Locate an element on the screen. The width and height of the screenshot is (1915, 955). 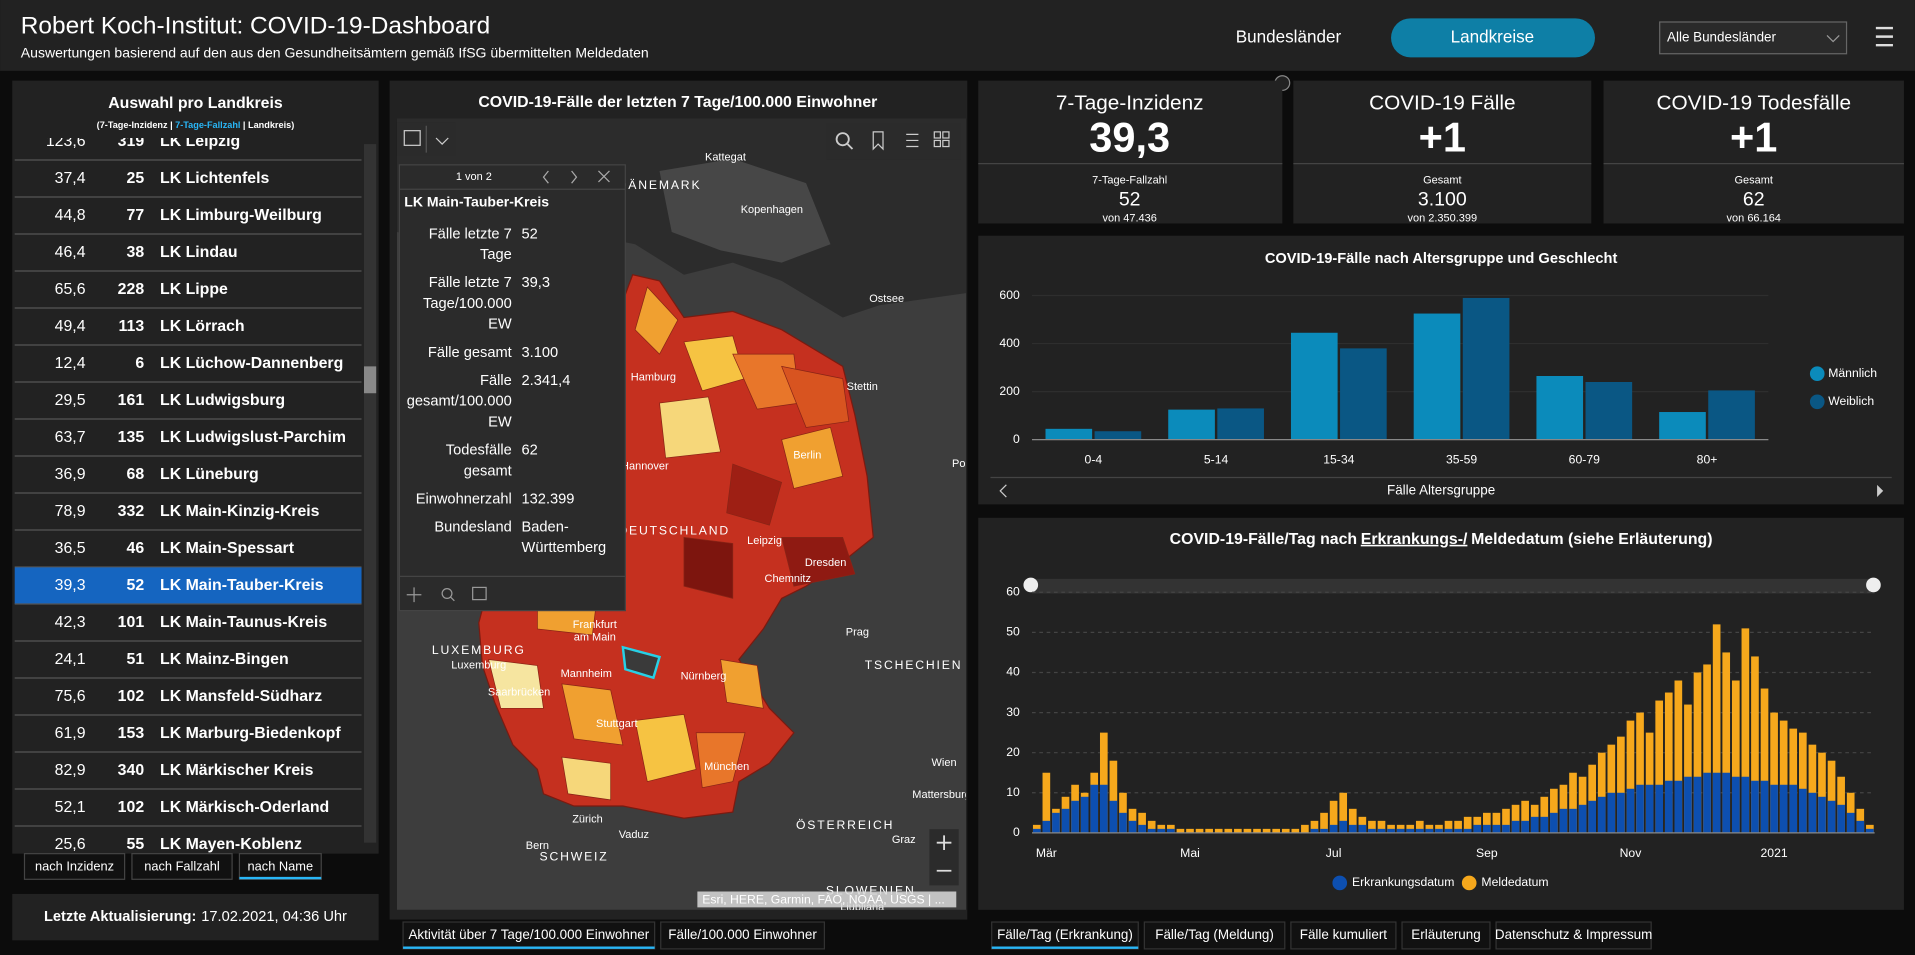
row-name: LK Limburg-Weilburg is located at coordinates (241, 215).